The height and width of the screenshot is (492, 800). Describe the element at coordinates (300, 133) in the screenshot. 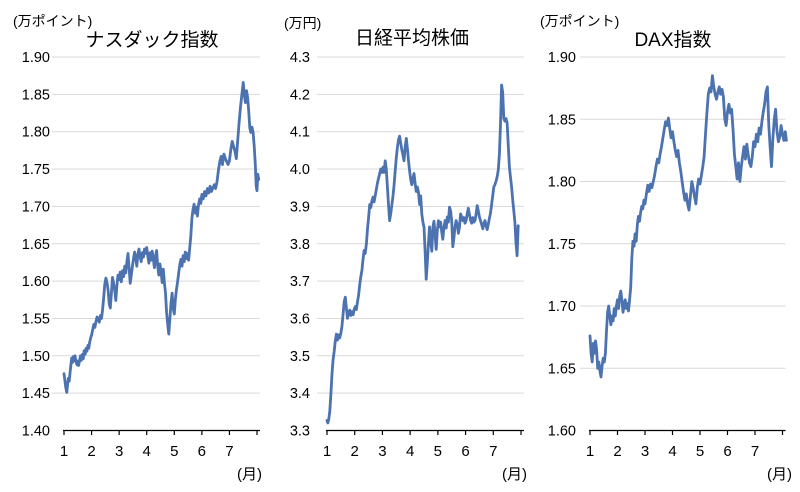

I see `y-tick-label: 4.1` at that location.